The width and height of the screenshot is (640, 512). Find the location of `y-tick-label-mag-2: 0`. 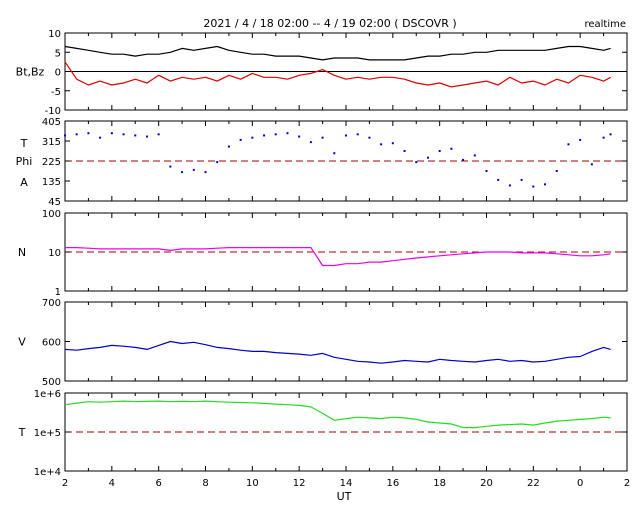

y-tick-label-mag-2: 0 is located at coordinates (58, 73).